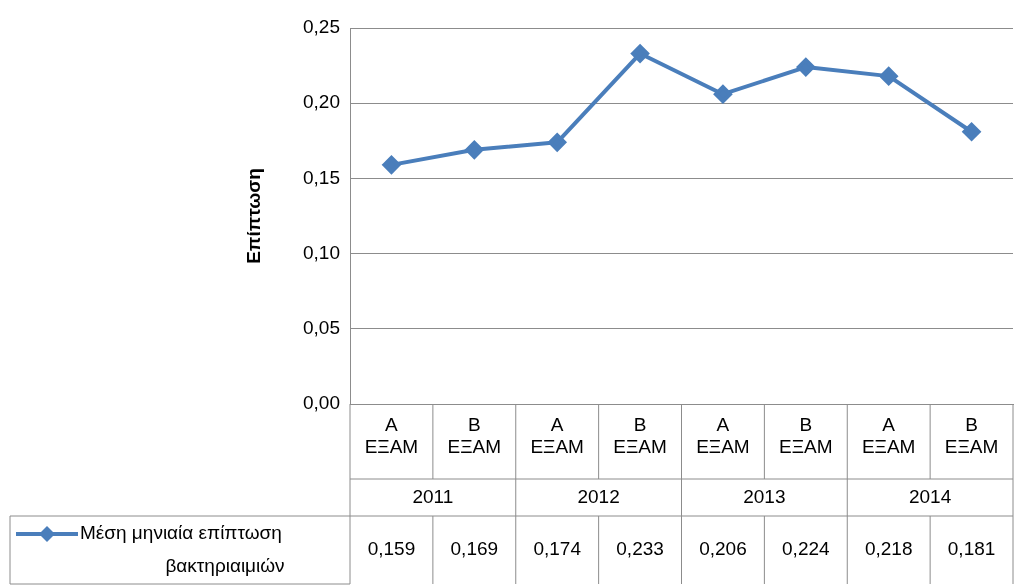 The height and width of the screenshot is (585, 1024). What do you see at coordinates (433, 496) in the screenshot?
I see `text: 2011` at bounding box center [433, 496].